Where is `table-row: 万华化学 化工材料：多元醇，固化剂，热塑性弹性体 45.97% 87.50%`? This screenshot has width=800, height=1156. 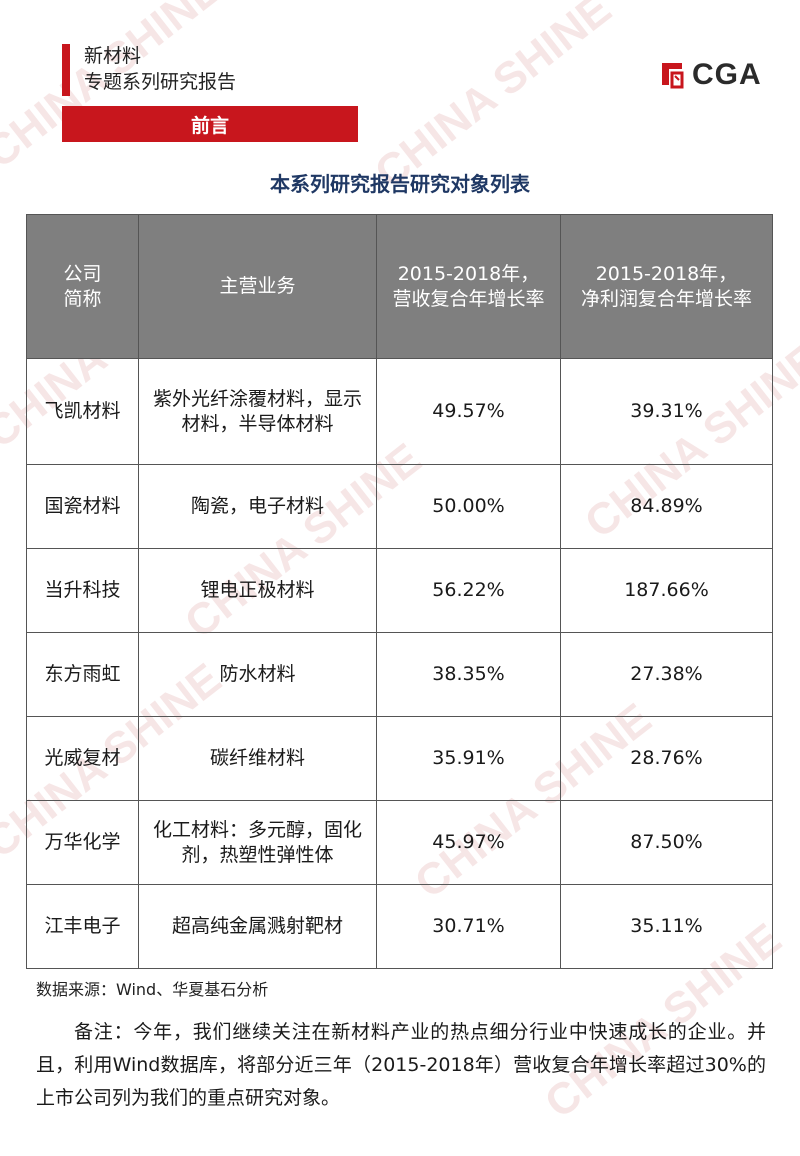 table-row: 万华化学 化工材料：多元醇，固化剂，热塑性弹性体 45.97% 87.50% is located at coordinates (399, 842).